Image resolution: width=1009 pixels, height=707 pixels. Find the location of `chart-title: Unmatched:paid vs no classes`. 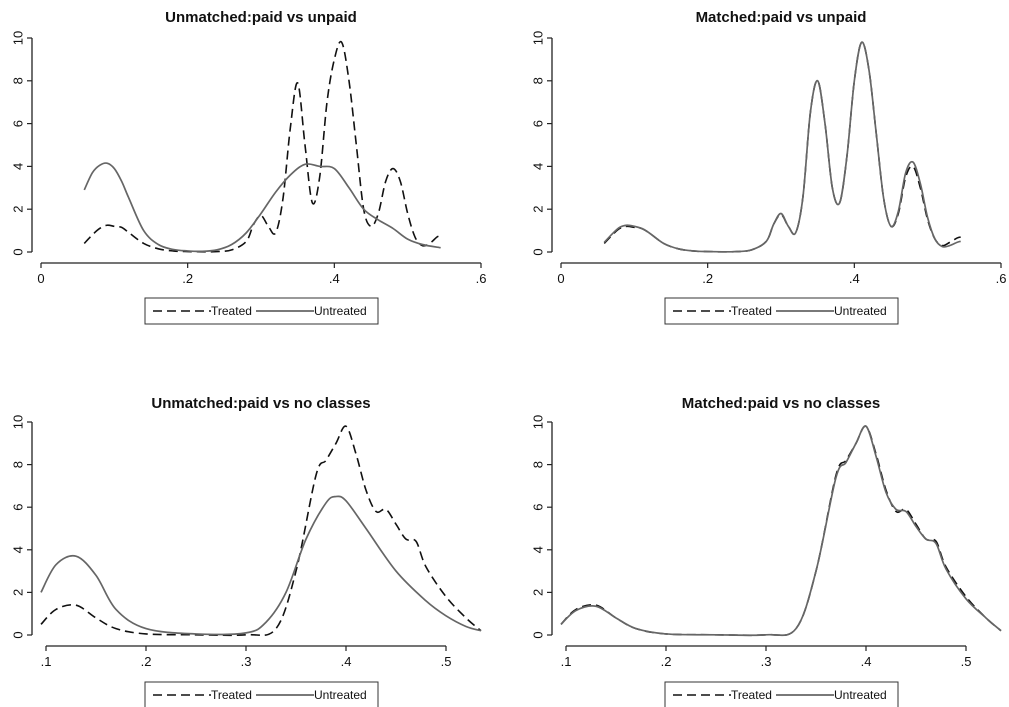

chart-title: Unmatched:paid vs no classes is located at coordinates (260, 403).